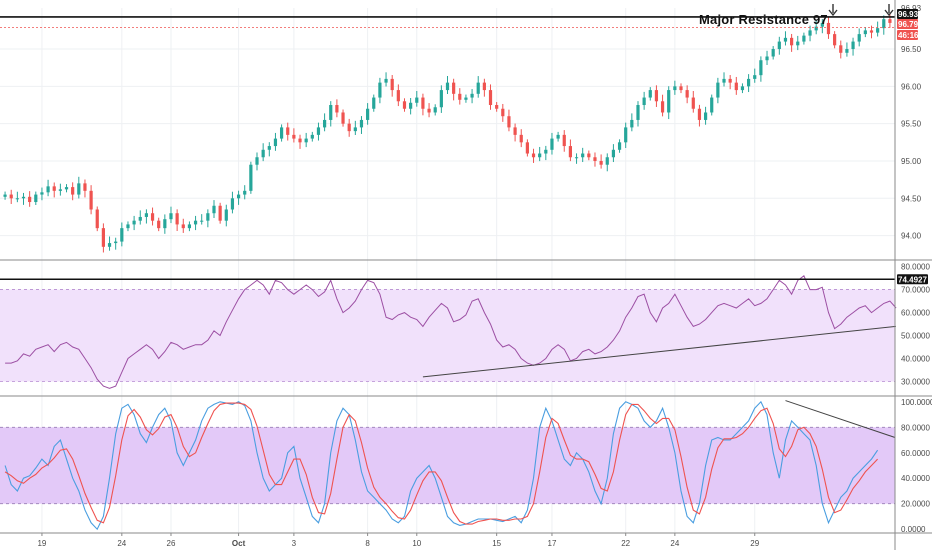 The height and width of the screenshot is (555, 932). I want to click on stoch-tick-label: 80.0000, so click(915, 427).